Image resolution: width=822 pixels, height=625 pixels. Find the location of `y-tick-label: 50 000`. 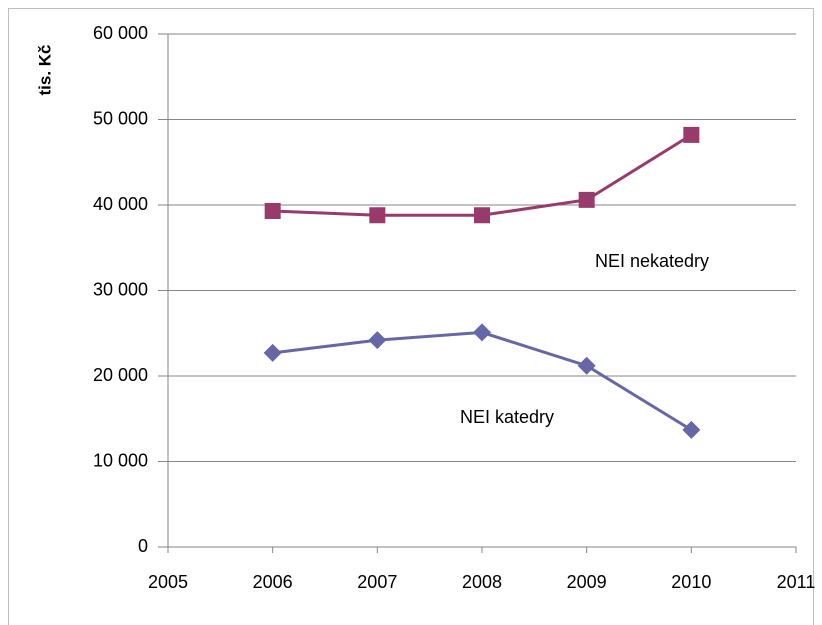

y-tick-label: 50 000 is located at coordinates (120, 118).